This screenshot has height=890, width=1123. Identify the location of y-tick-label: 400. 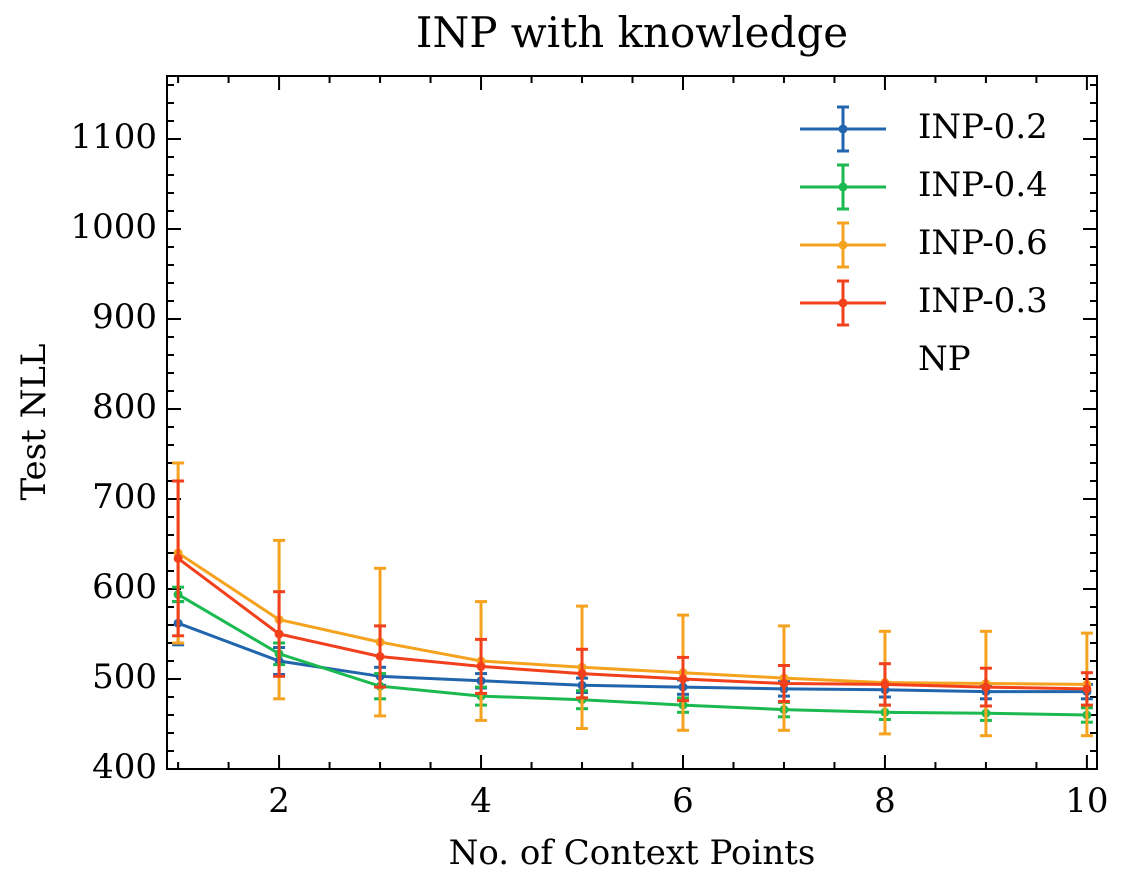
(124, 767).